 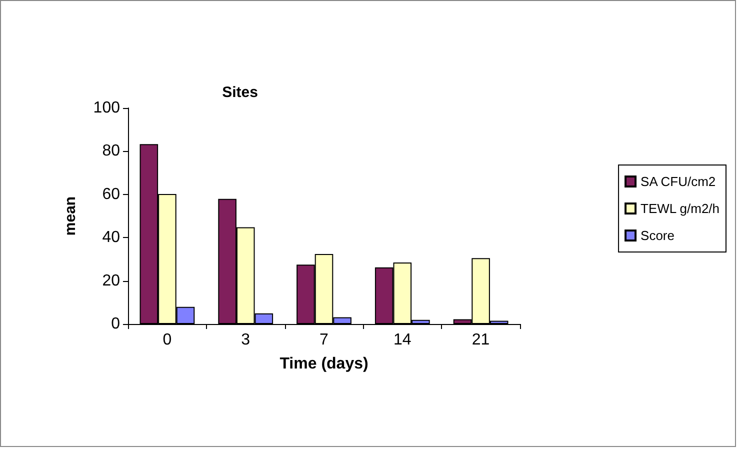 I want to click on y-tick-label: 20, so click(x=111, y=281).